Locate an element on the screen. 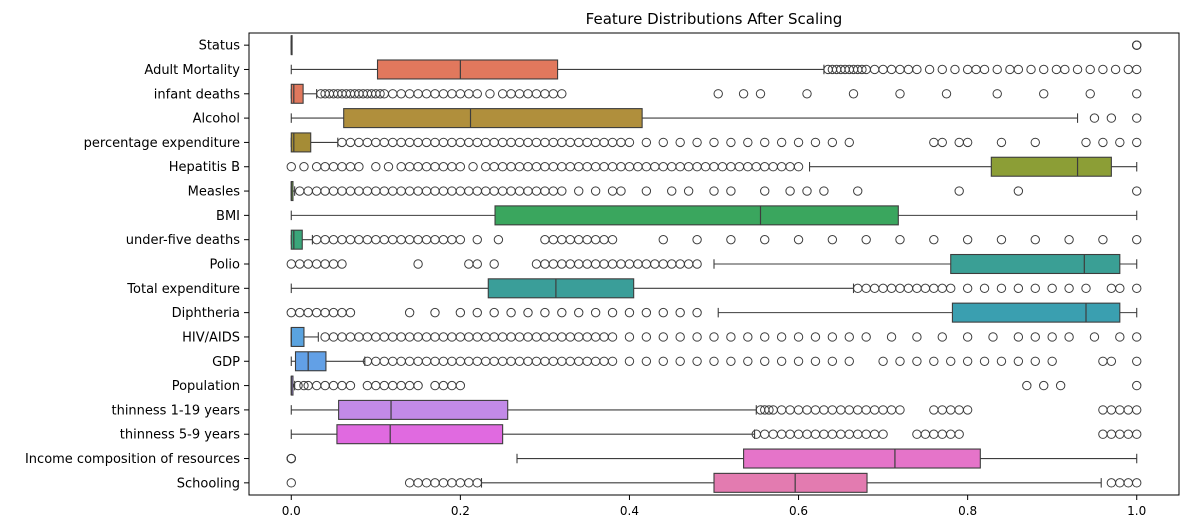 The image size is (1188, 528). y-category-label: Population is located at coordinates (206, 386).